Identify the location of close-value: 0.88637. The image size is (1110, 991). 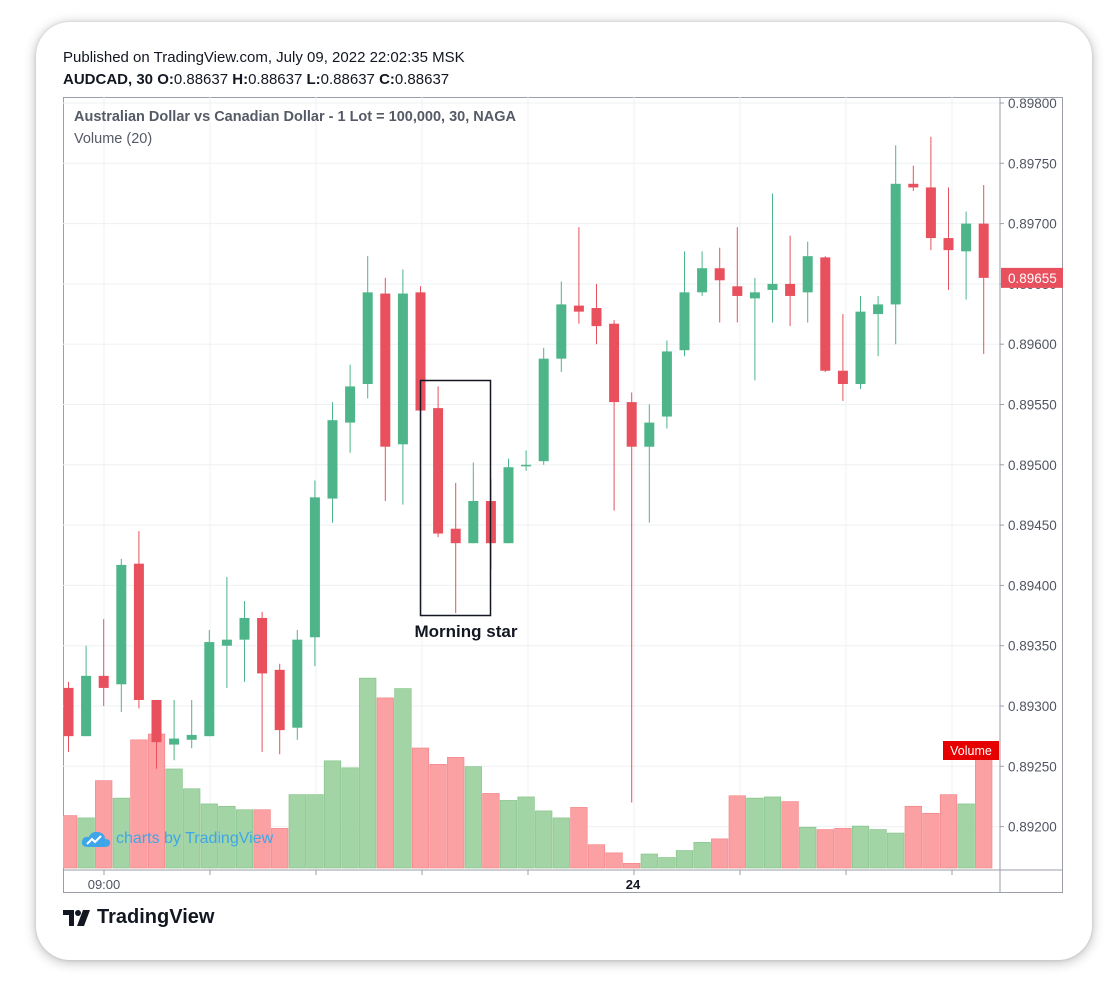
(422, 79).